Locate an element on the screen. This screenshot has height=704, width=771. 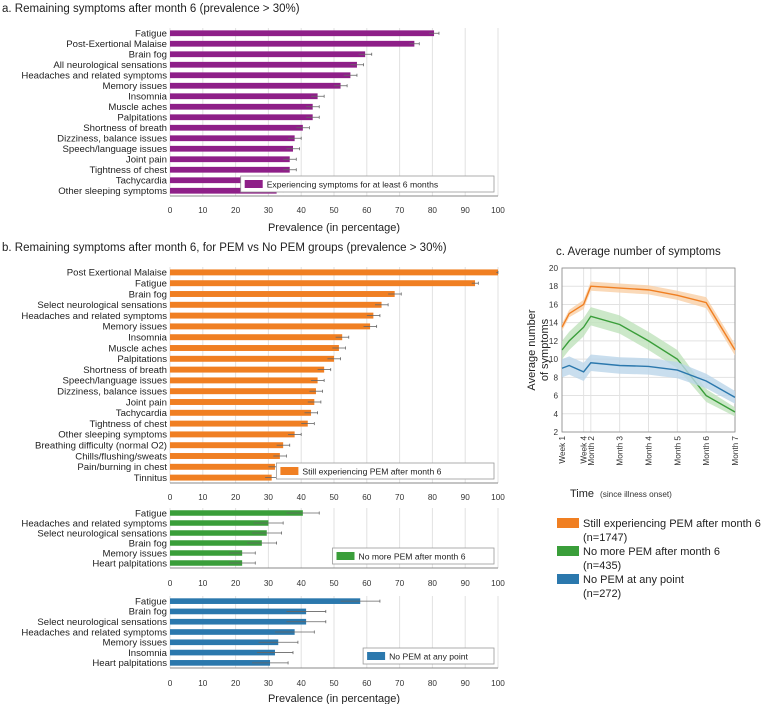
x-tick-label: 40 is located at coordinates (302, 497).